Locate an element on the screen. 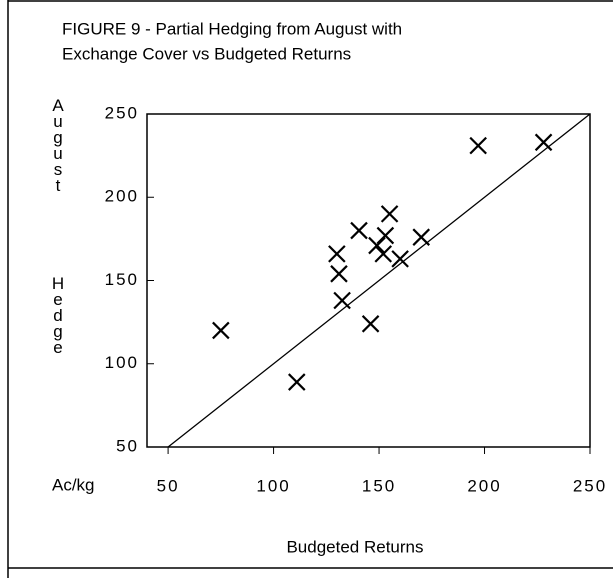 The image size is (613, 578). x-tick-label: 150 is located at coordinates (379, 485).